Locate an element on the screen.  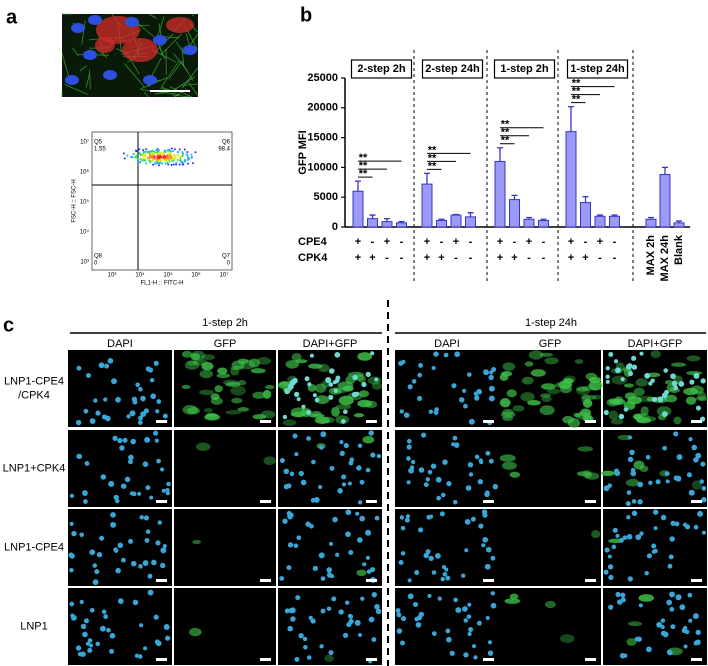
quadrant-value: 0 is located at coordinates (96, 264).